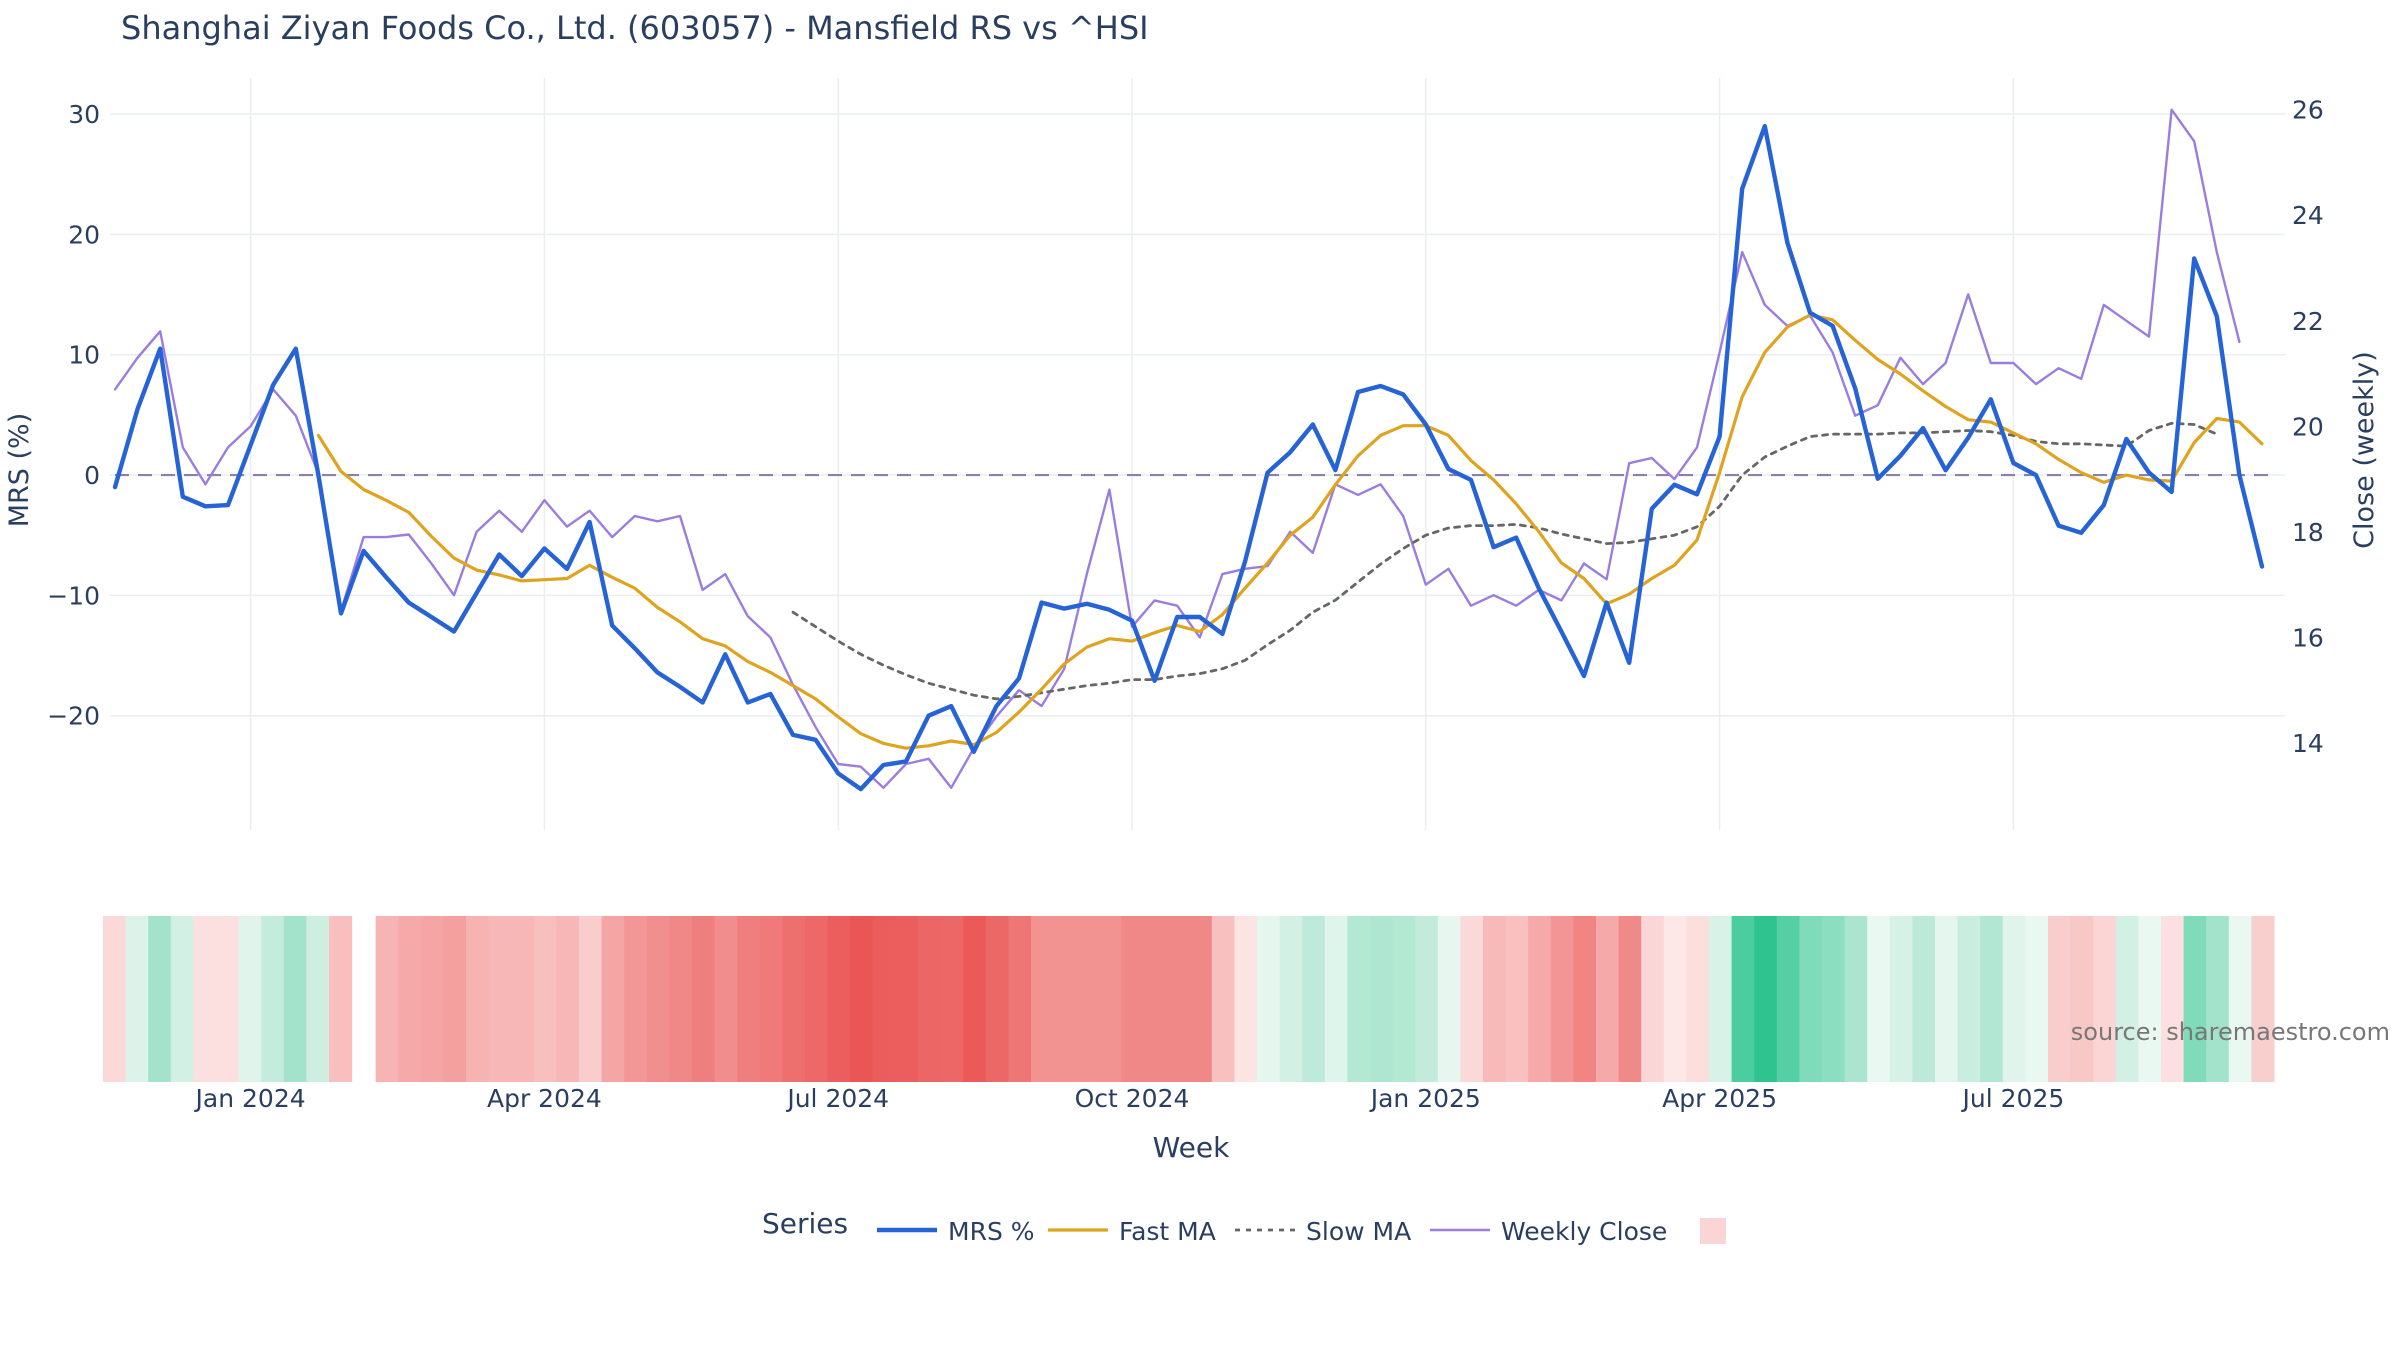 The image size is (2400, 1350). What do you see at coordinates (1189, 999) in the screenshot?
I see `heatmap-strip` at bounding box center [1189, 999].